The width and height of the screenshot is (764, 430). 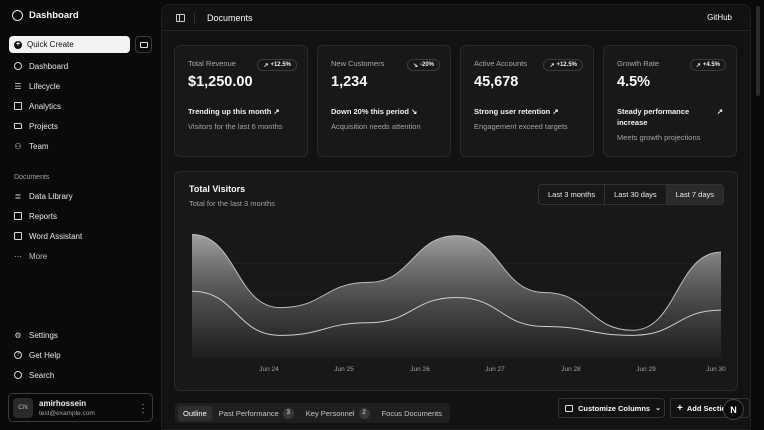 What do you see at coordinates (43, 126) in the screenshot?
I see `sidebar-item-label: Projects` at bounding box center [43, 126].